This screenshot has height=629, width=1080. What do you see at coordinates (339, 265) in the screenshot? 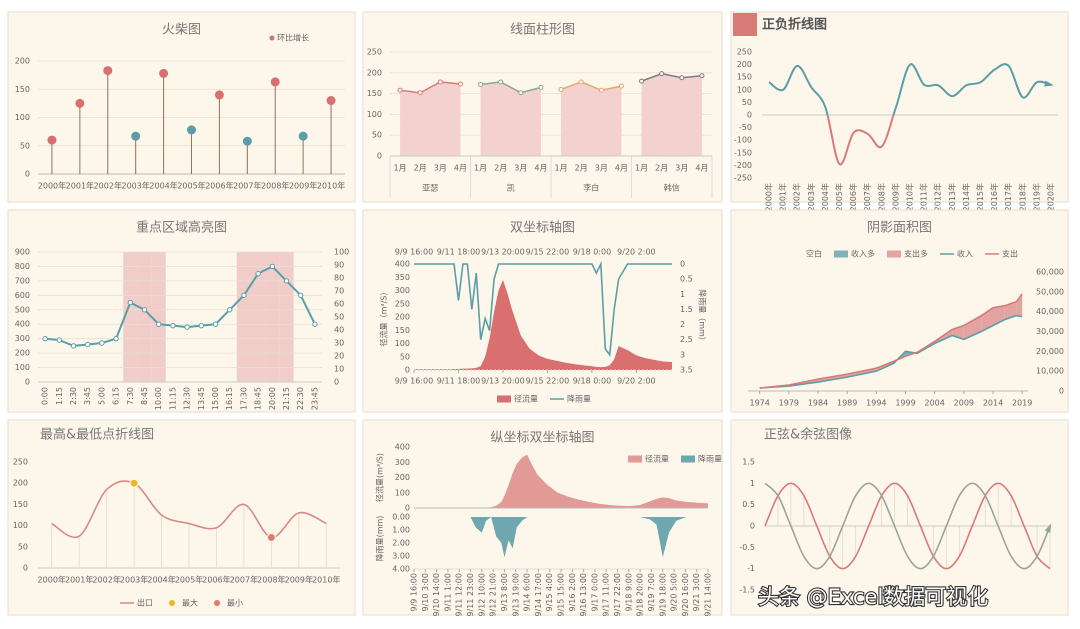
I see `y-tick-label: 90` at bounding box center [339, 265].